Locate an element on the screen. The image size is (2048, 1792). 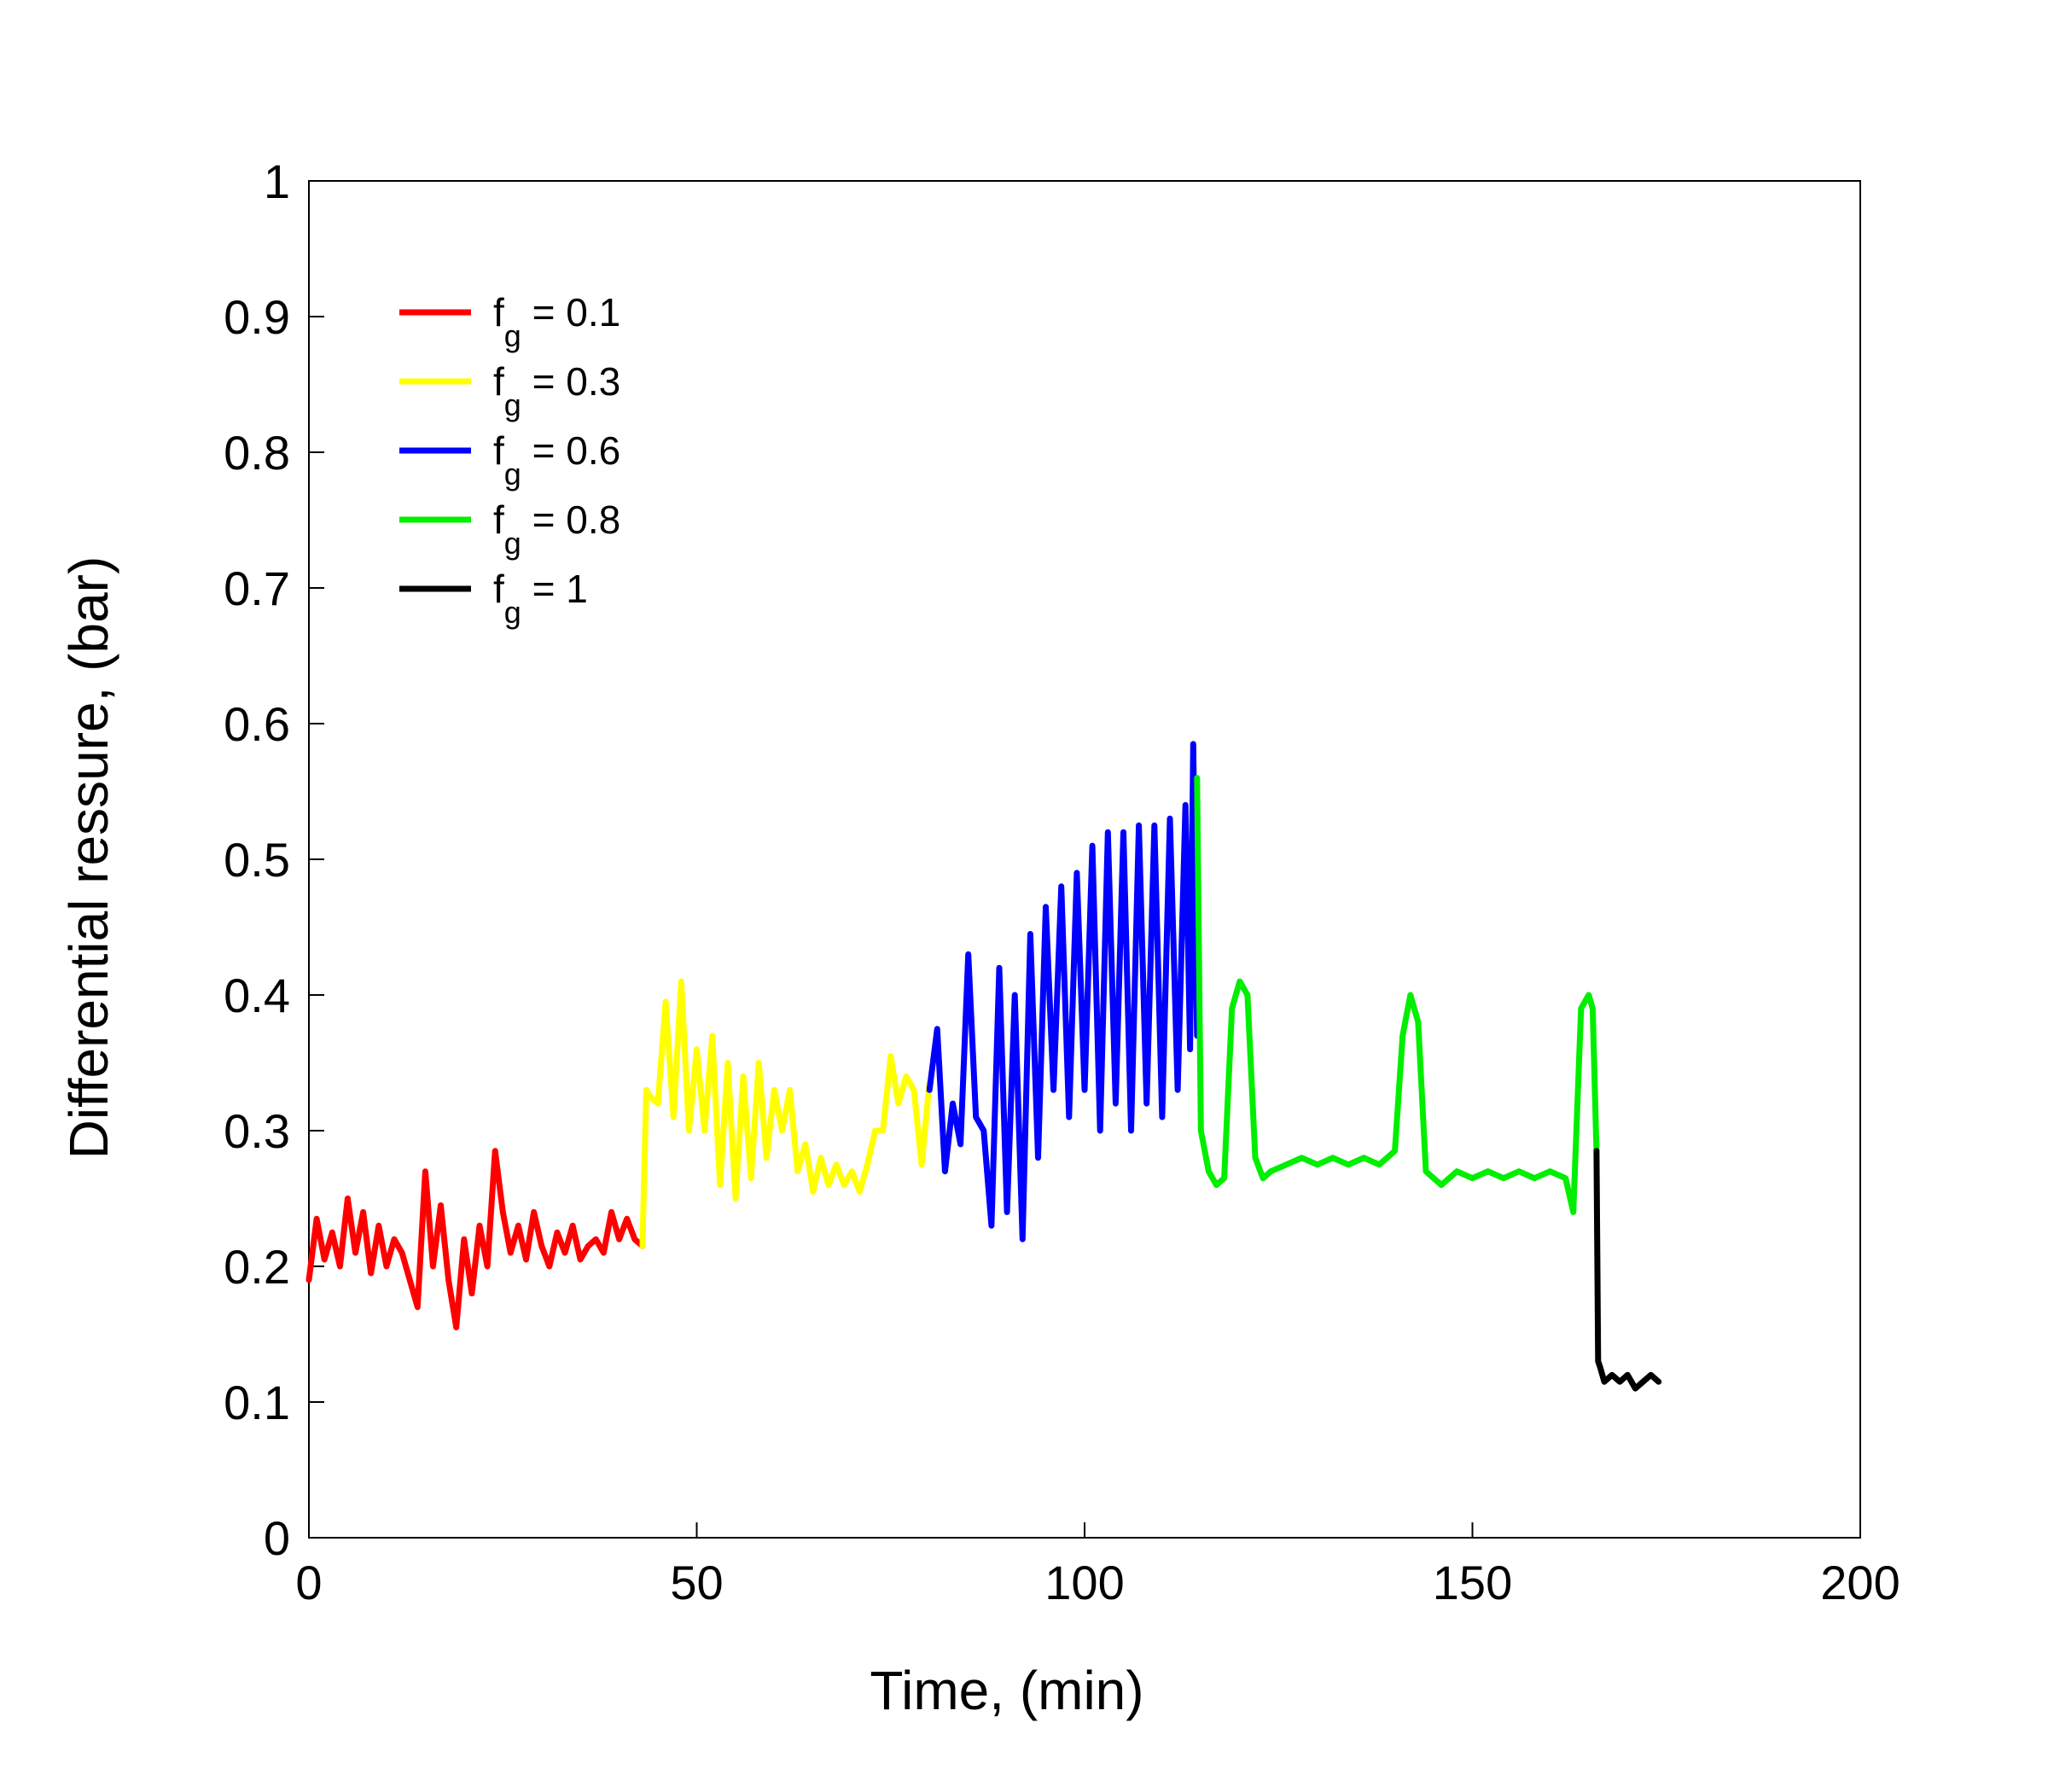
y-tick-label: 0.3 is located at coordinates (257, 1131).